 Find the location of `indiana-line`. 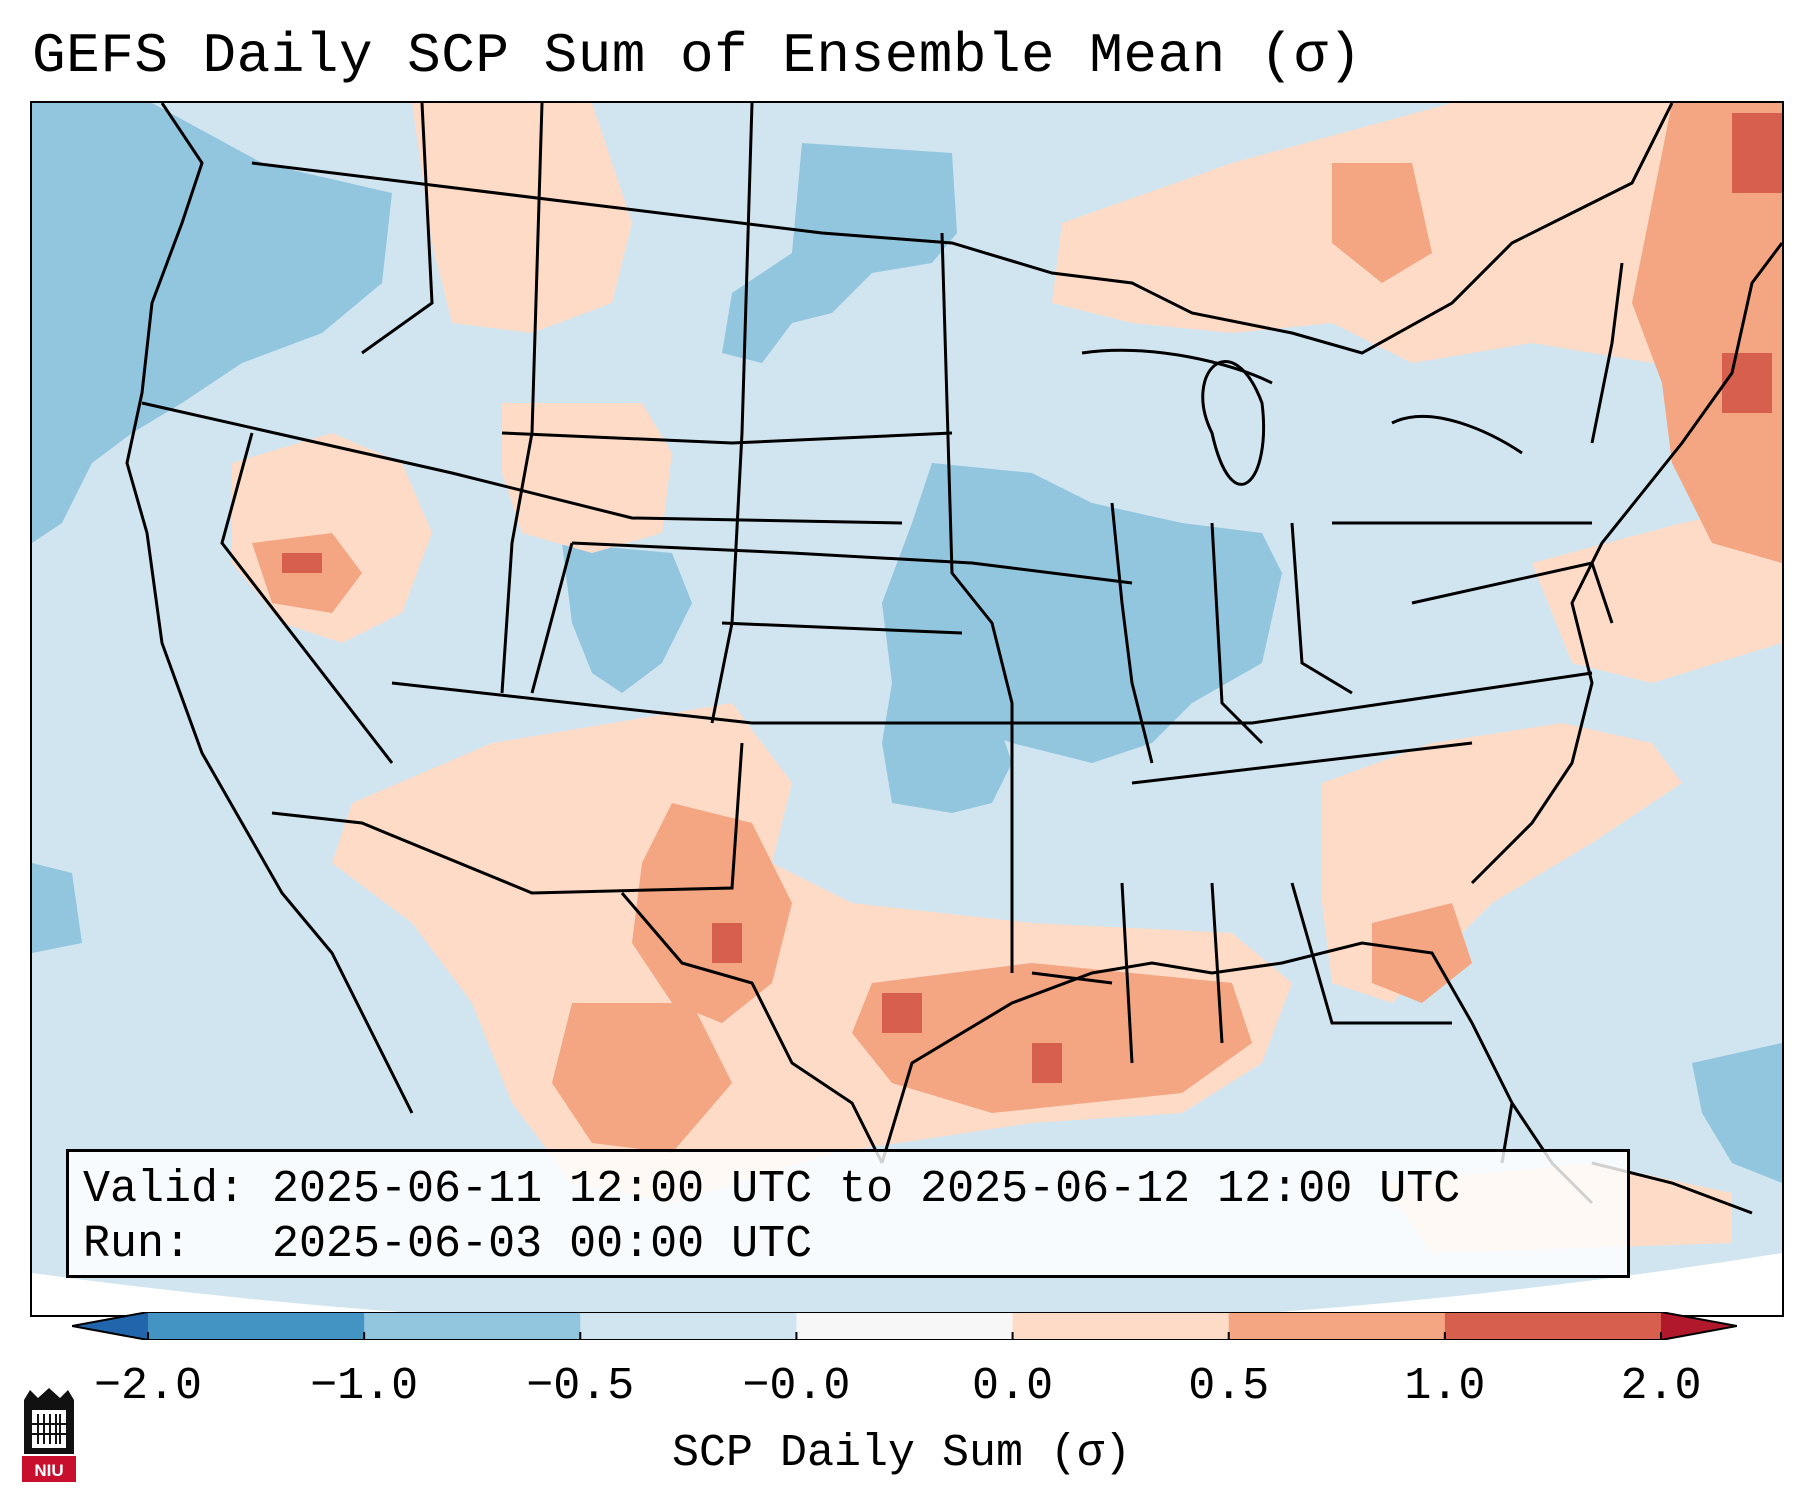

indiana-line is located at coordinates (1237, 633).